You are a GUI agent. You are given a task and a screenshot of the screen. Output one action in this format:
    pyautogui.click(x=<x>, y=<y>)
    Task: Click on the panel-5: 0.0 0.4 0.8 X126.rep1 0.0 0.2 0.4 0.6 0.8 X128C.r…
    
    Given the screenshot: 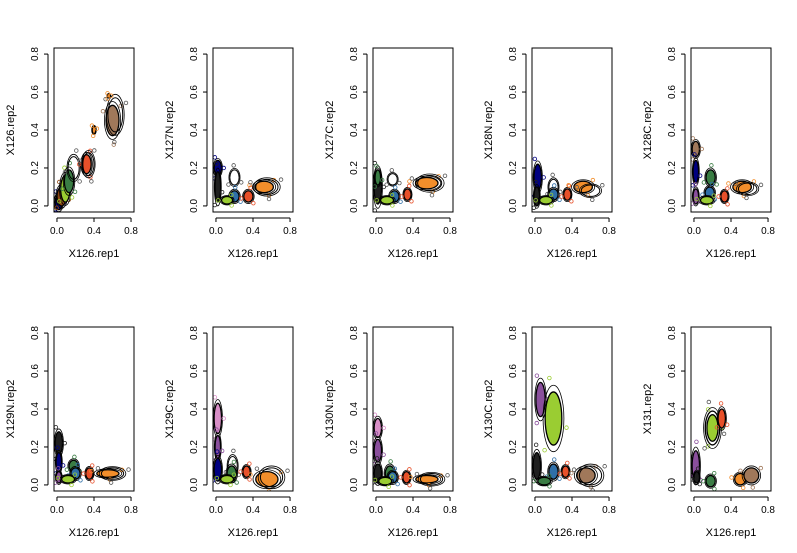 What is the action you would take?
    pyautogui.click(x=708, y=153)
    